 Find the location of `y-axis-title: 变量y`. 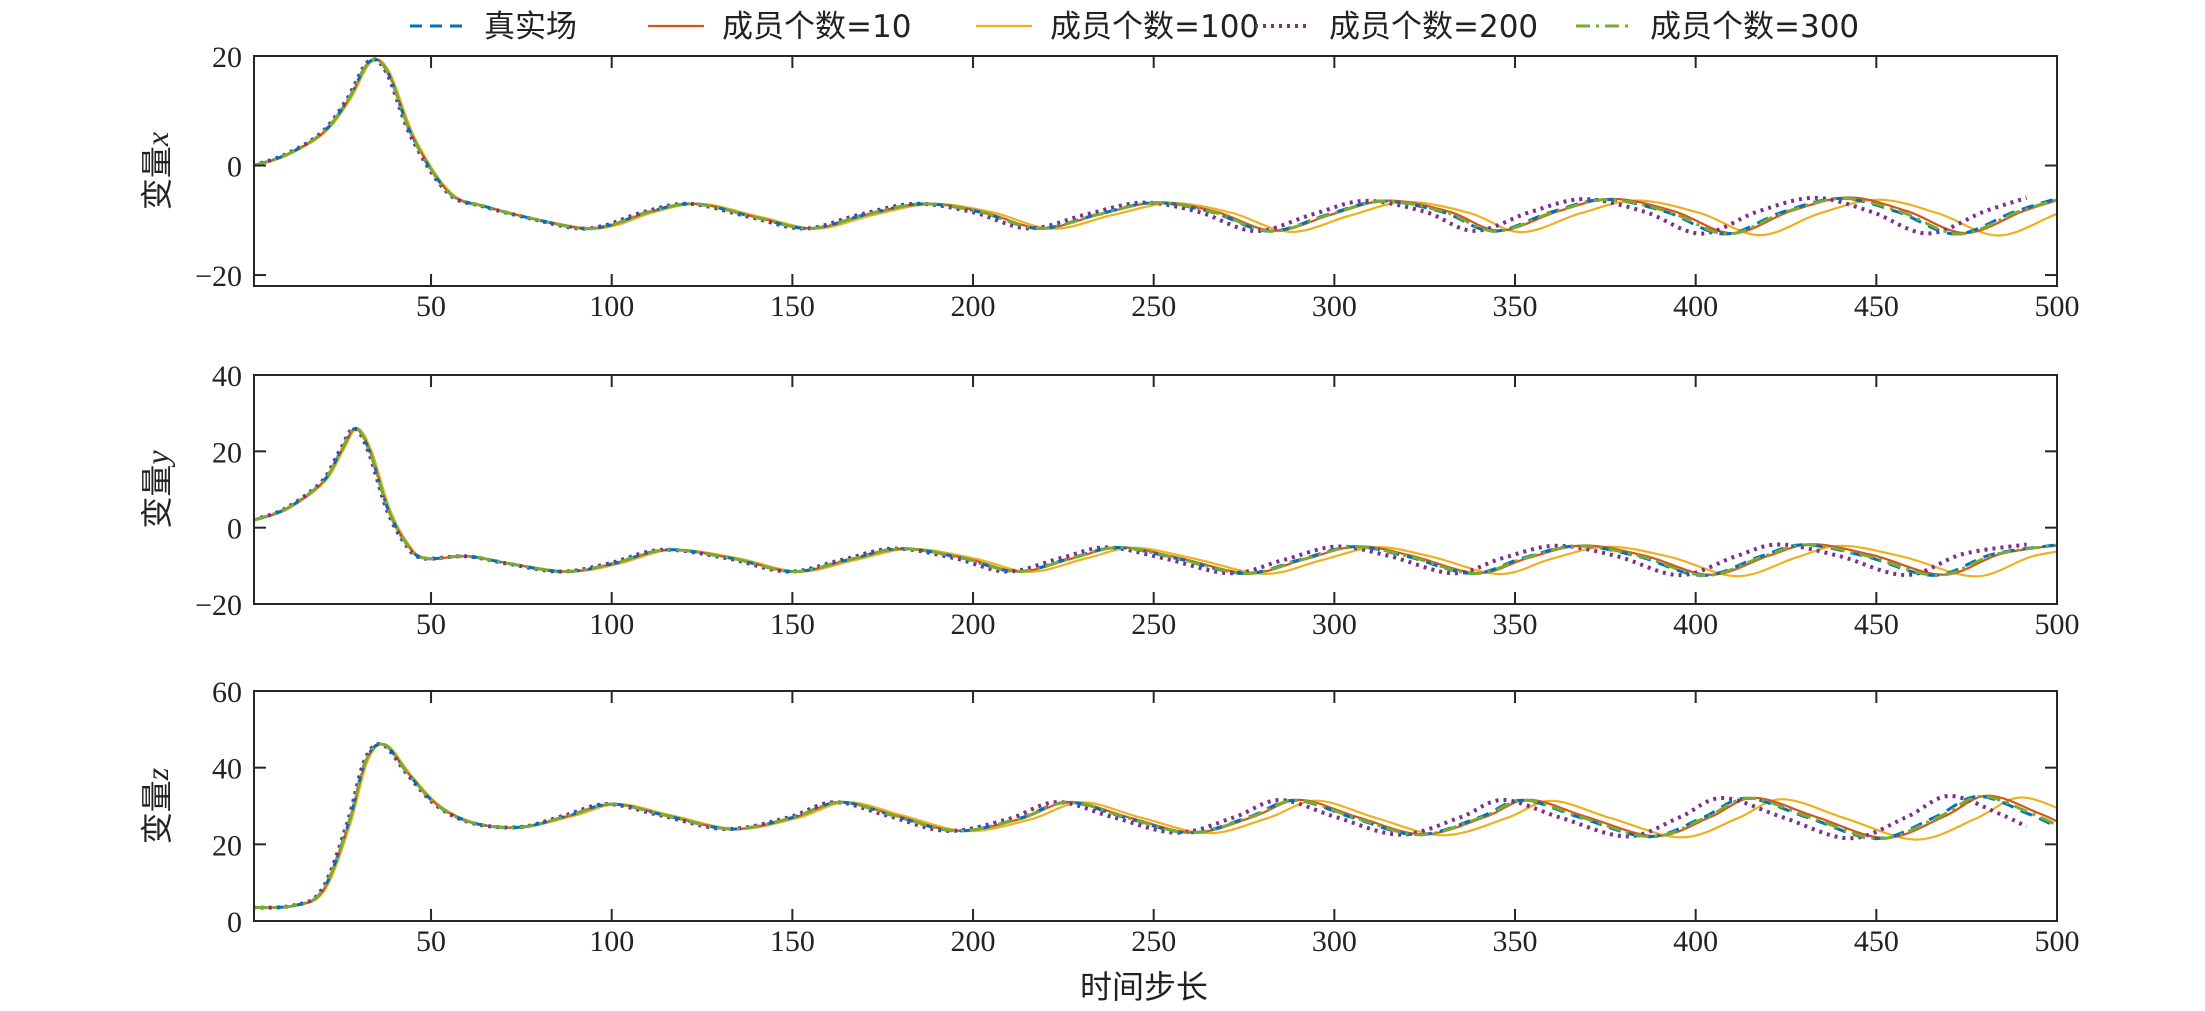

y-axis-title: 变量y is located at coordinates (157, 489).